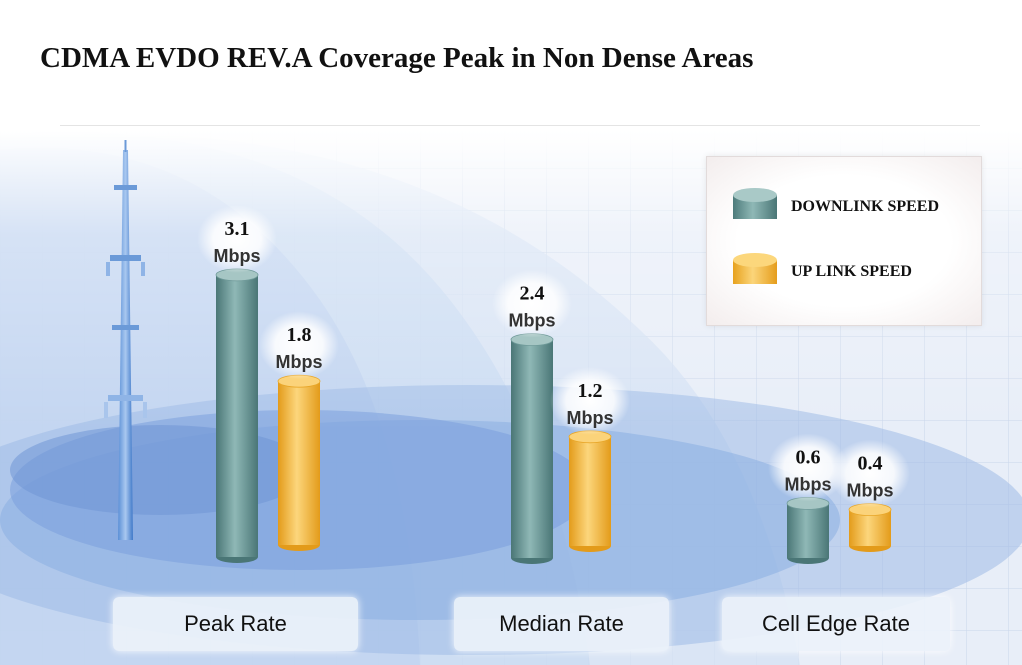  I want to click on legend-item-downlink: DOWNLINK SPEED, so click(836, 207).